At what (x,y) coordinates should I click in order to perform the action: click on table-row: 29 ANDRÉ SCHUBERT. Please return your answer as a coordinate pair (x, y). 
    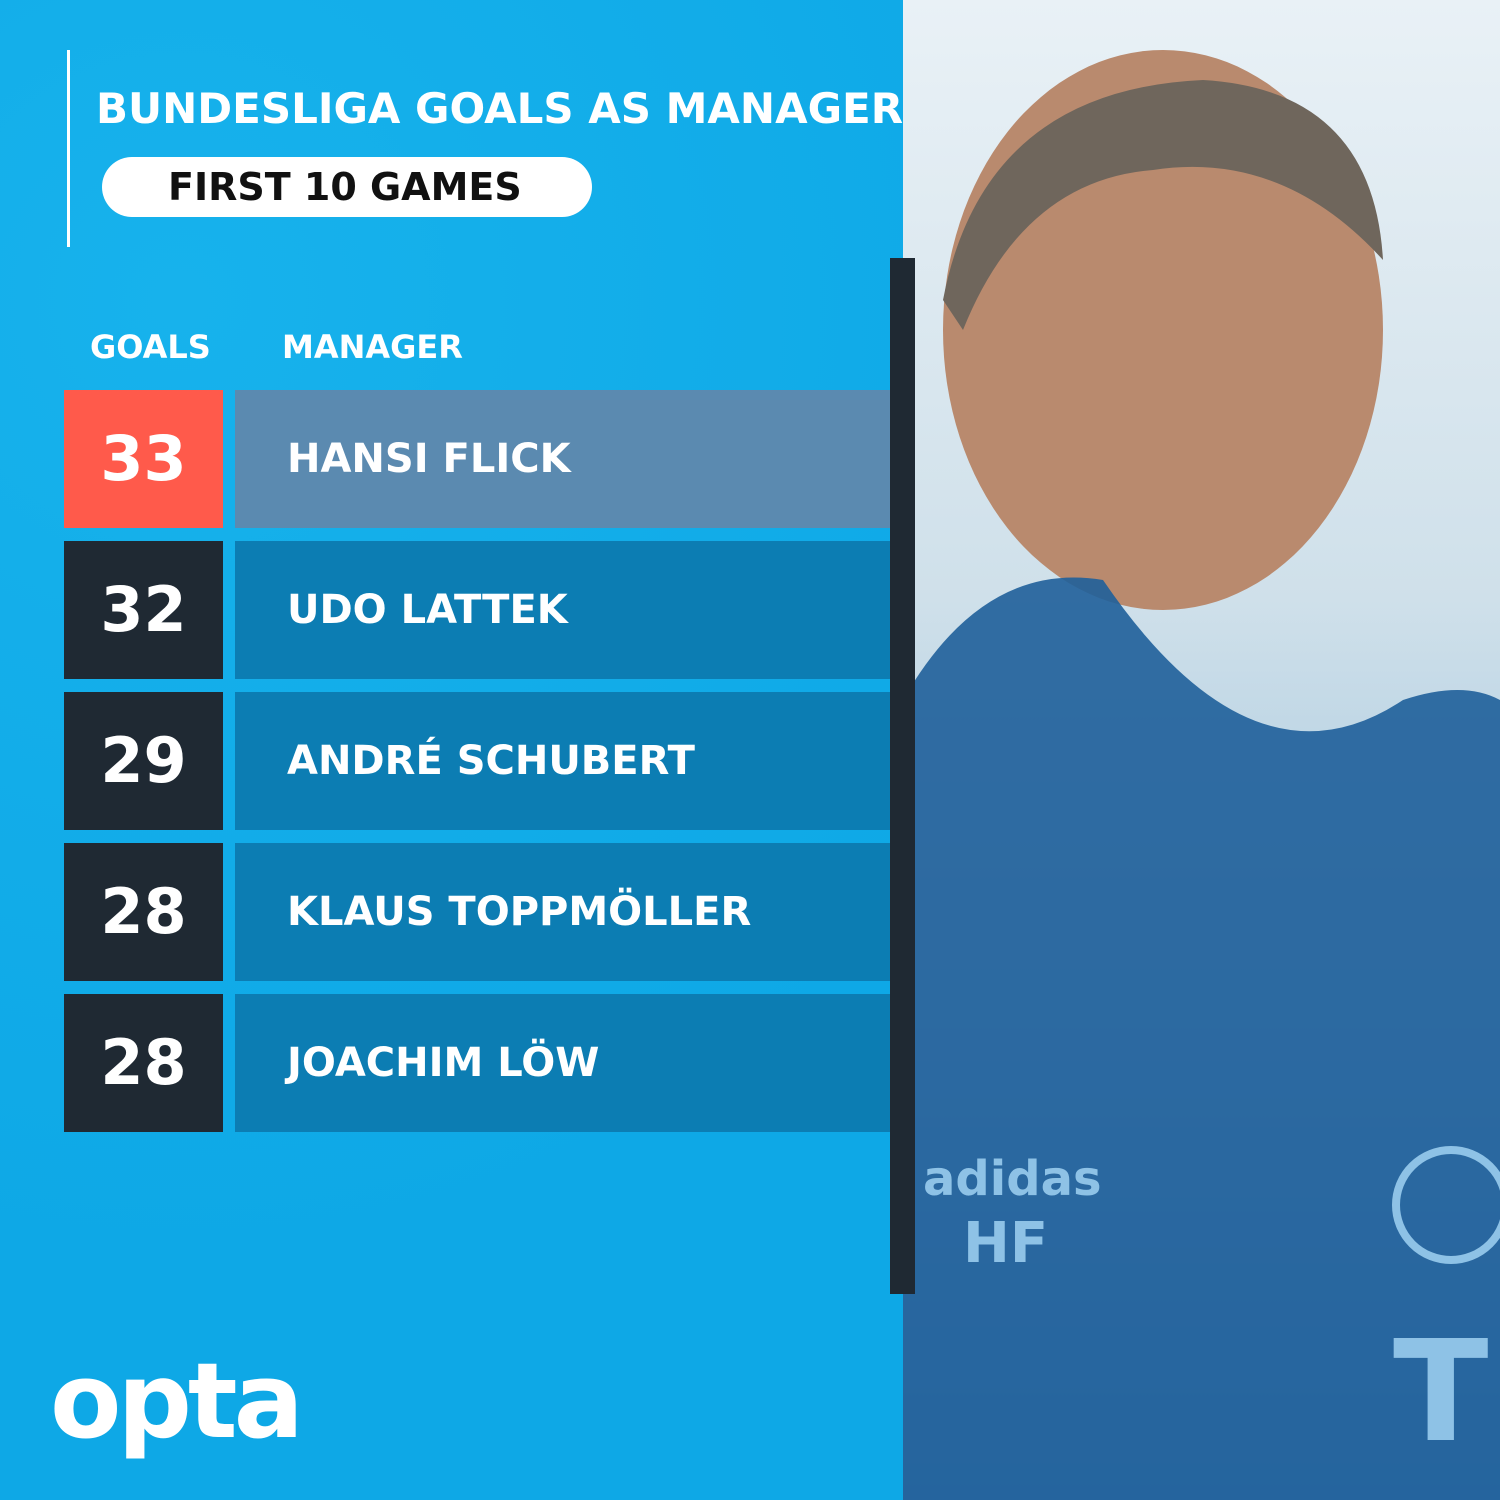
    Looking at the image, I should click on (477, 761).